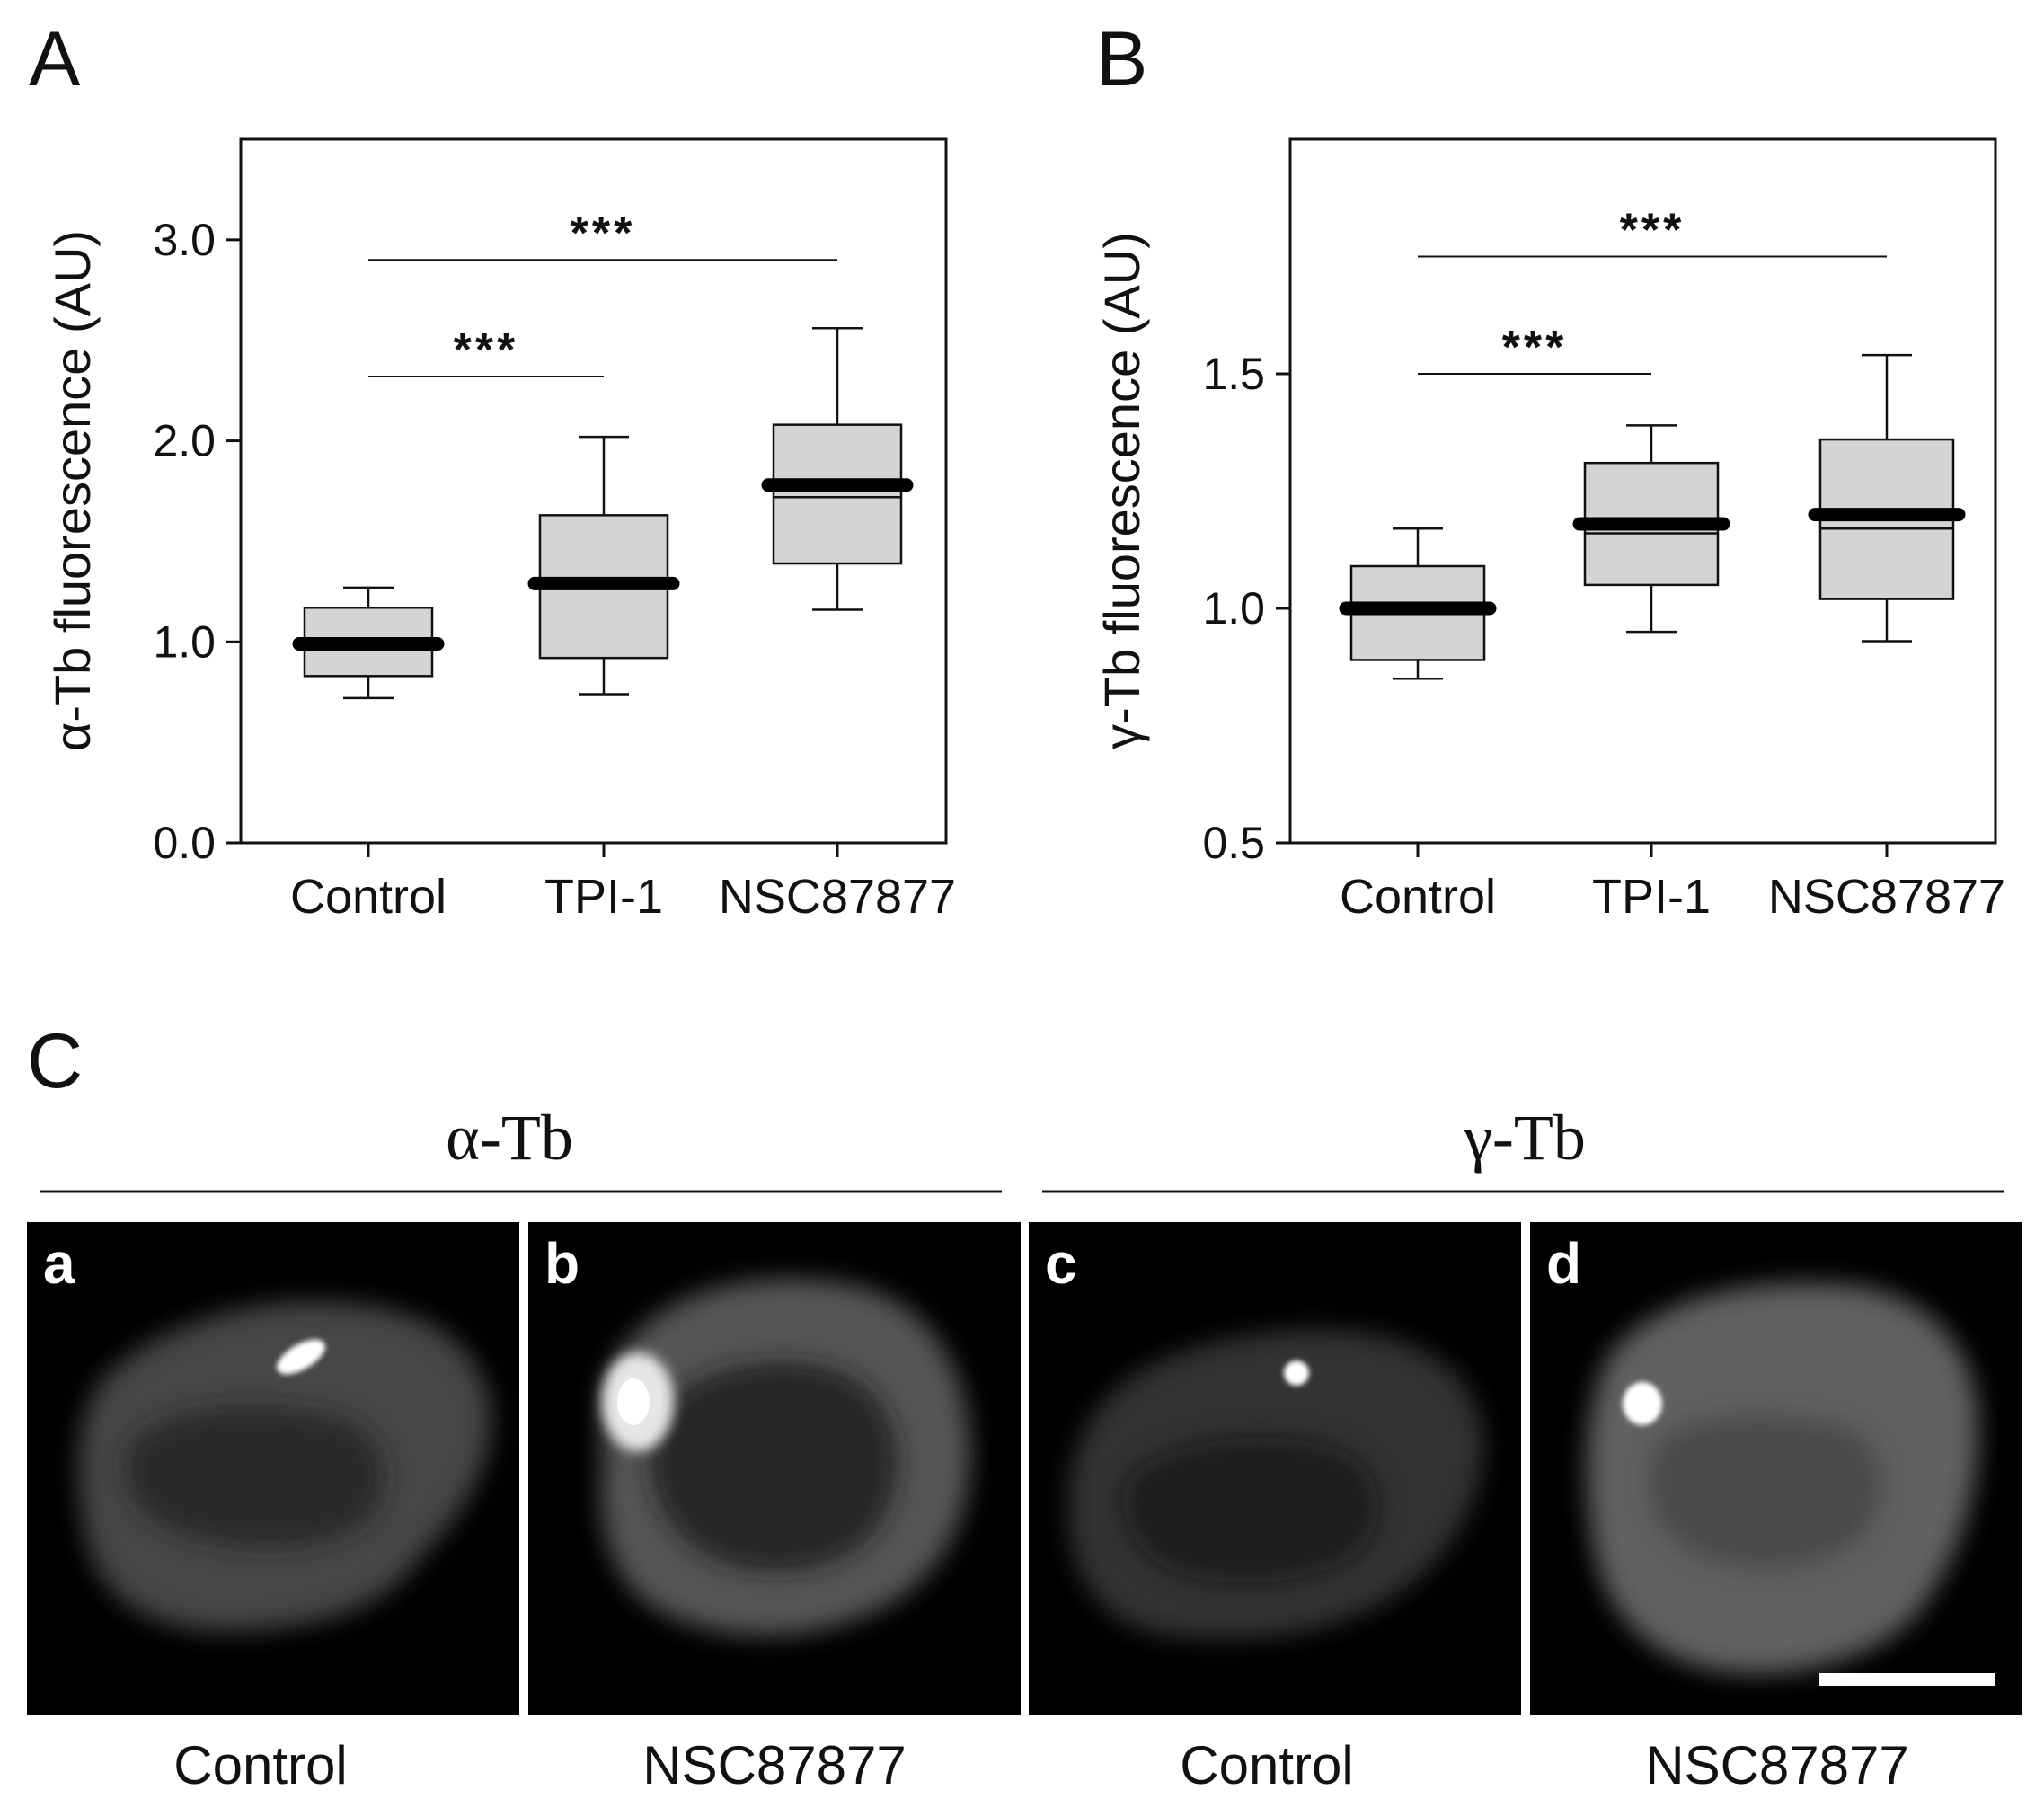 This screenshot has width=2044, height=1808. What do you see at coordinates (1233, 843) in the screenshot?
I see `chart-b-y-tick-label: 0.5` at bounding box center [1233, 843].